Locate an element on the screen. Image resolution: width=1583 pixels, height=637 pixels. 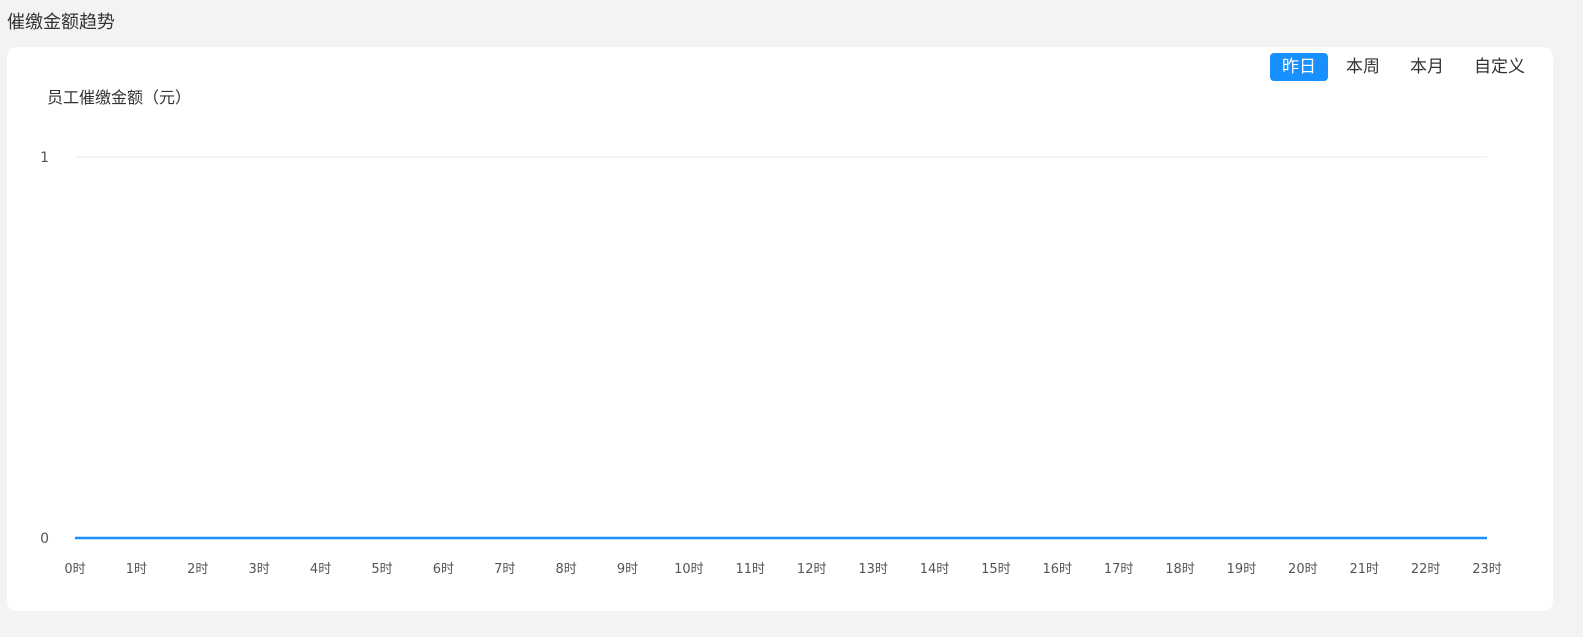
x-tick-label: 23时 is located at coordinates (1487, 569).